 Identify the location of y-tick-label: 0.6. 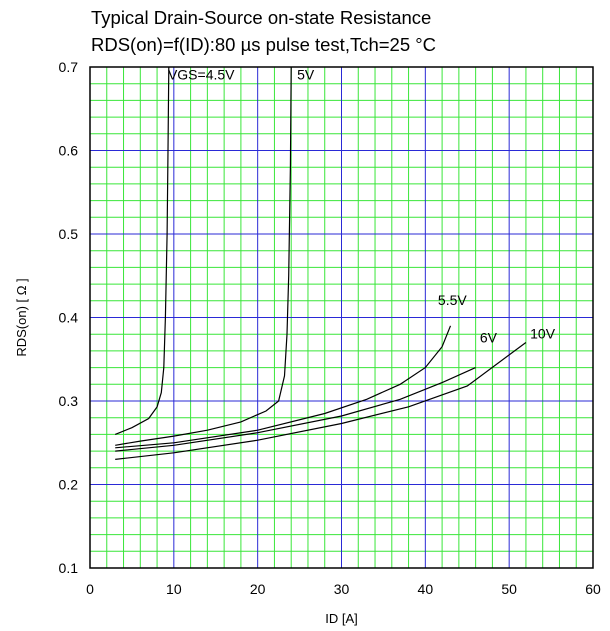
(69, 151).